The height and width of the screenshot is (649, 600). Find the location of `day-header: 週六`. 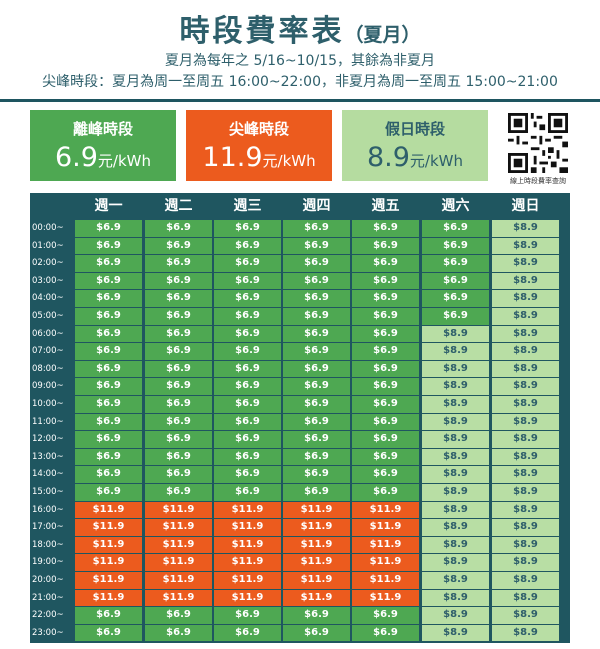

day-header: 週六 is located at coordinates (455, 206).